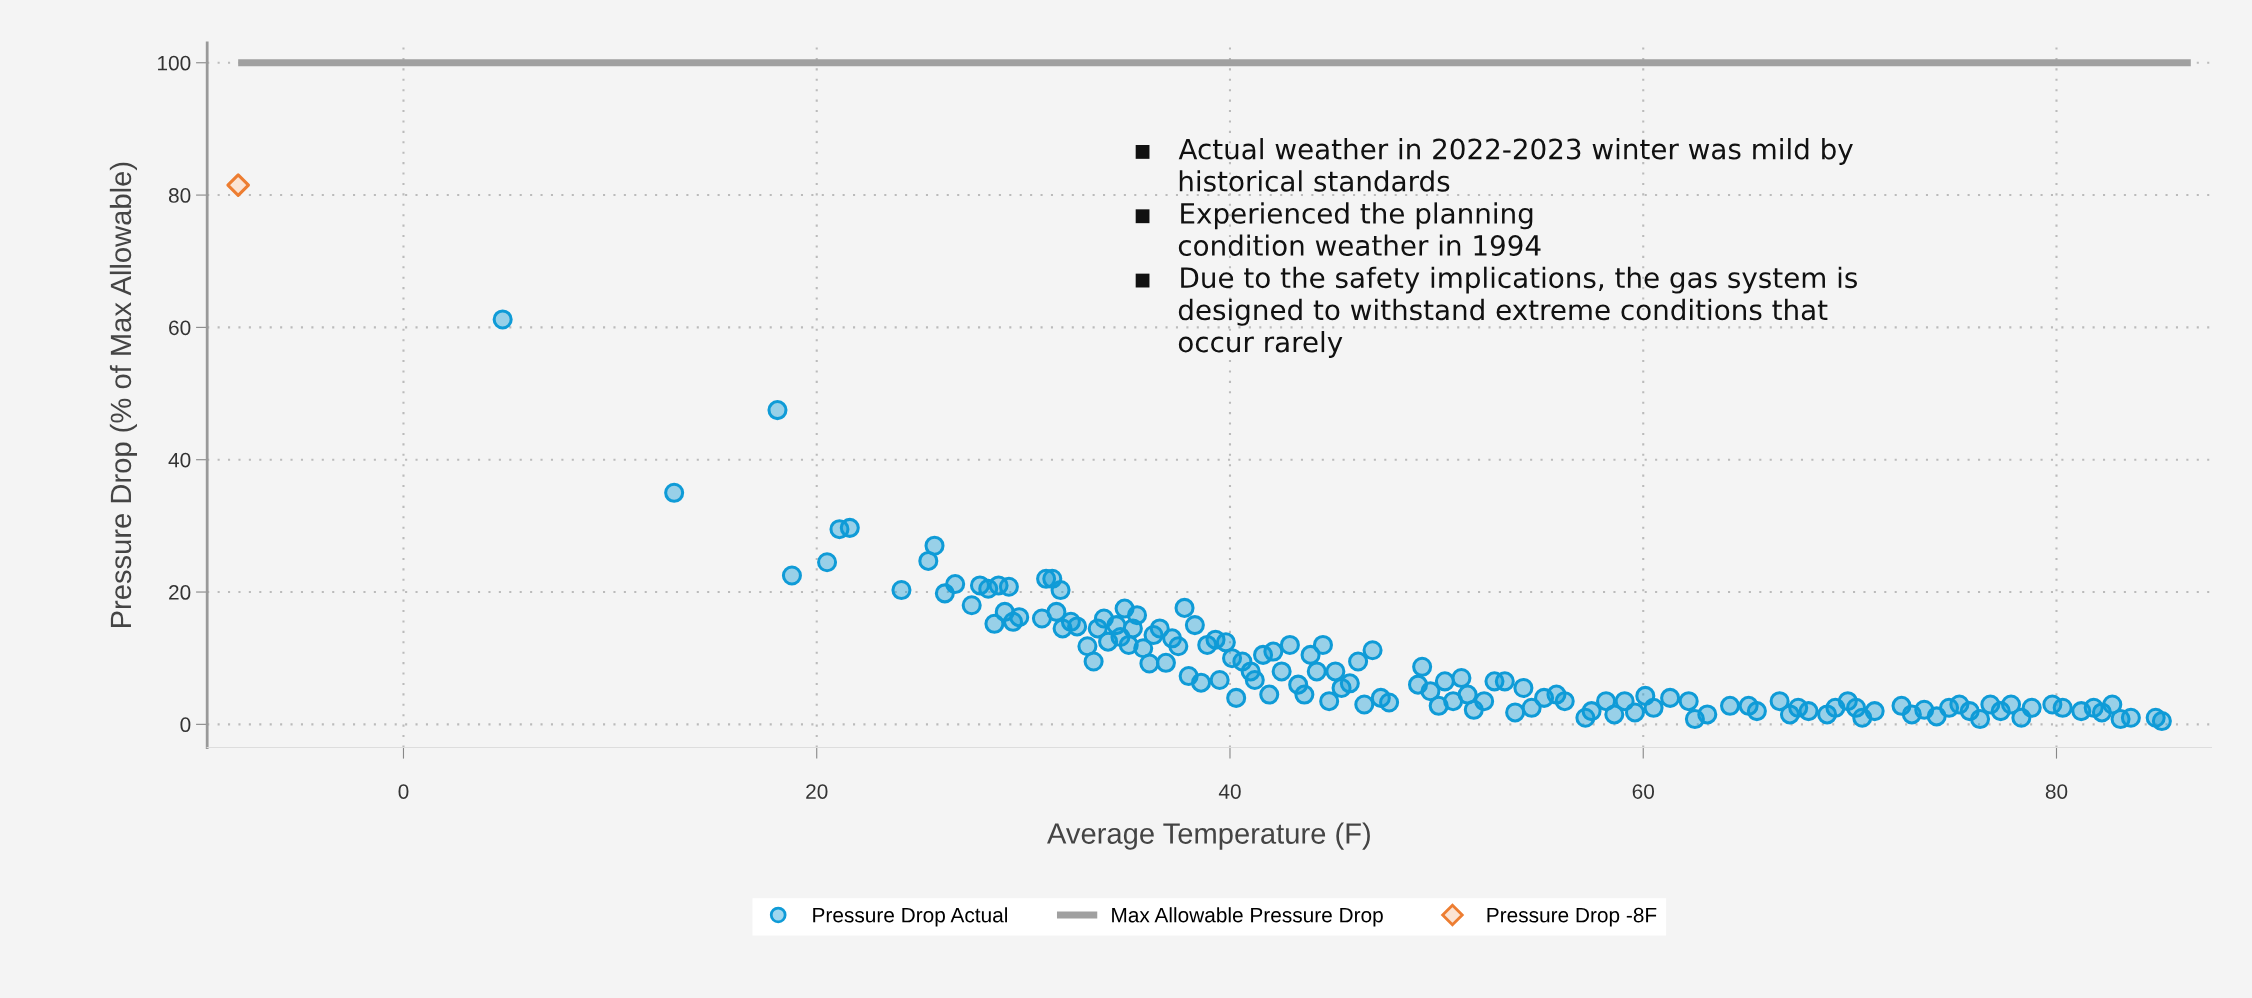 The height and width of the screenshot is (998, 2252). What do you see at coordinates (123, 395) in the screenshot?
I see `y-axis-title: Pressure Drop (% of Max Allowable)` at bounding box center [123, 395].